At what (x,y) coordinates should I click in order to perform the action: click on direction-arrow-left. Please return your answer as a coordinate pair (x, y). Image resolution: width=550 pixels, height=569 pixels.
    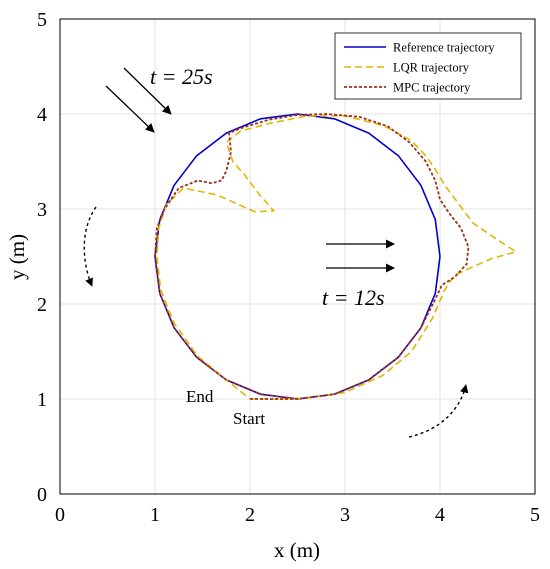
    Looking at the image, I should click on (90, 246).